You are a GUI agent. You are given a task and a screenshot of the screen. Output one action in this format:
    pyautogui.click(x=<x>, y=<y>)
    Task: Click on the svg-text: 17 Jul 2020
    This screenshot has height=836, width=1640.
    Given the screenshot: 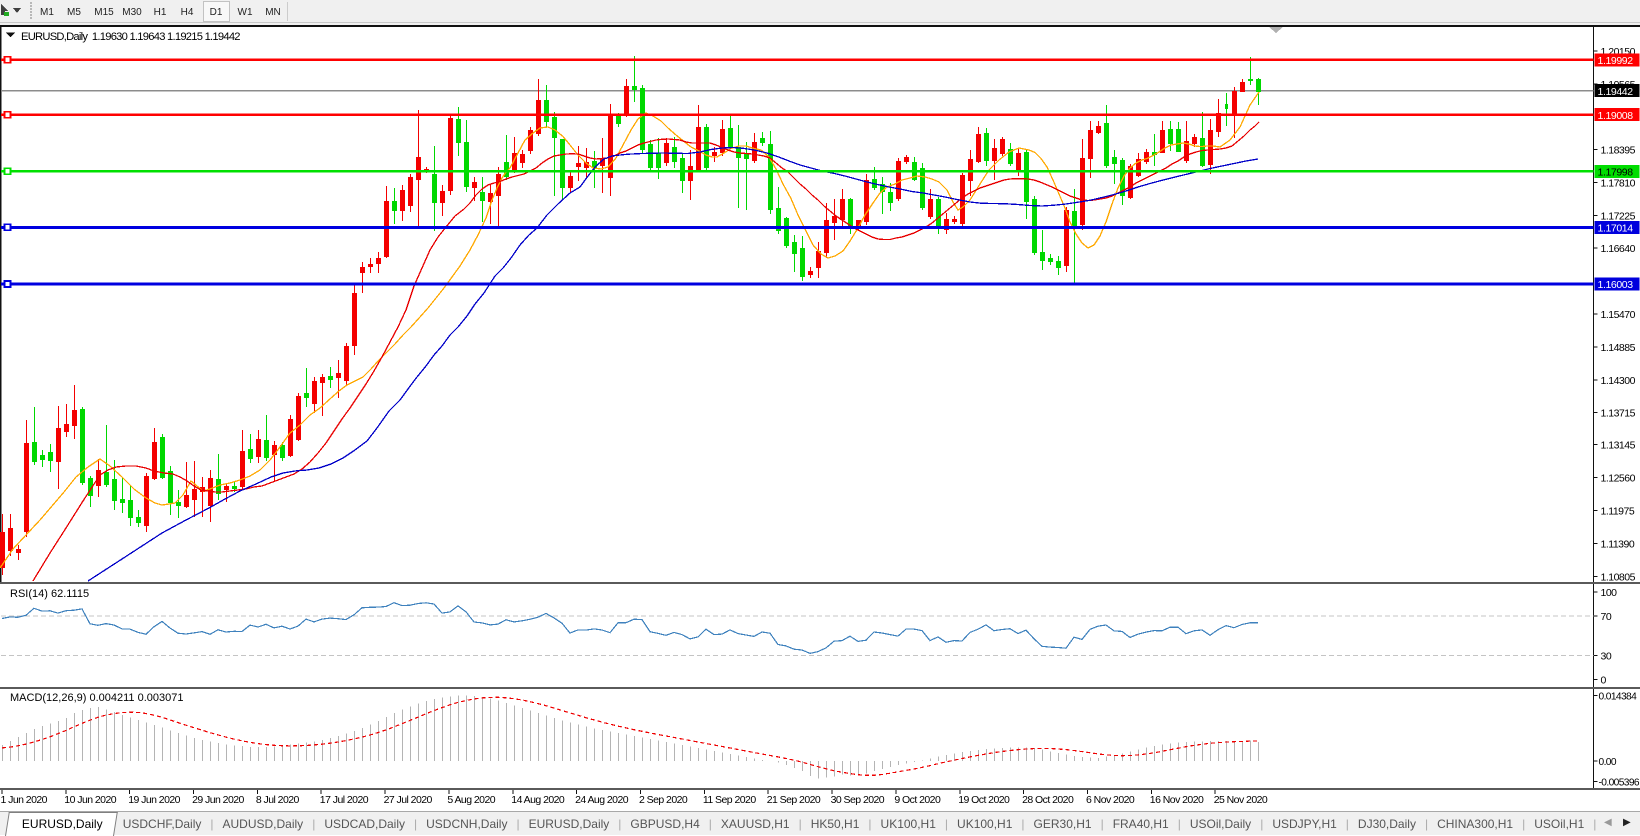 What is the action you would take?
    pyautogui.click(x=344, y=800)
    